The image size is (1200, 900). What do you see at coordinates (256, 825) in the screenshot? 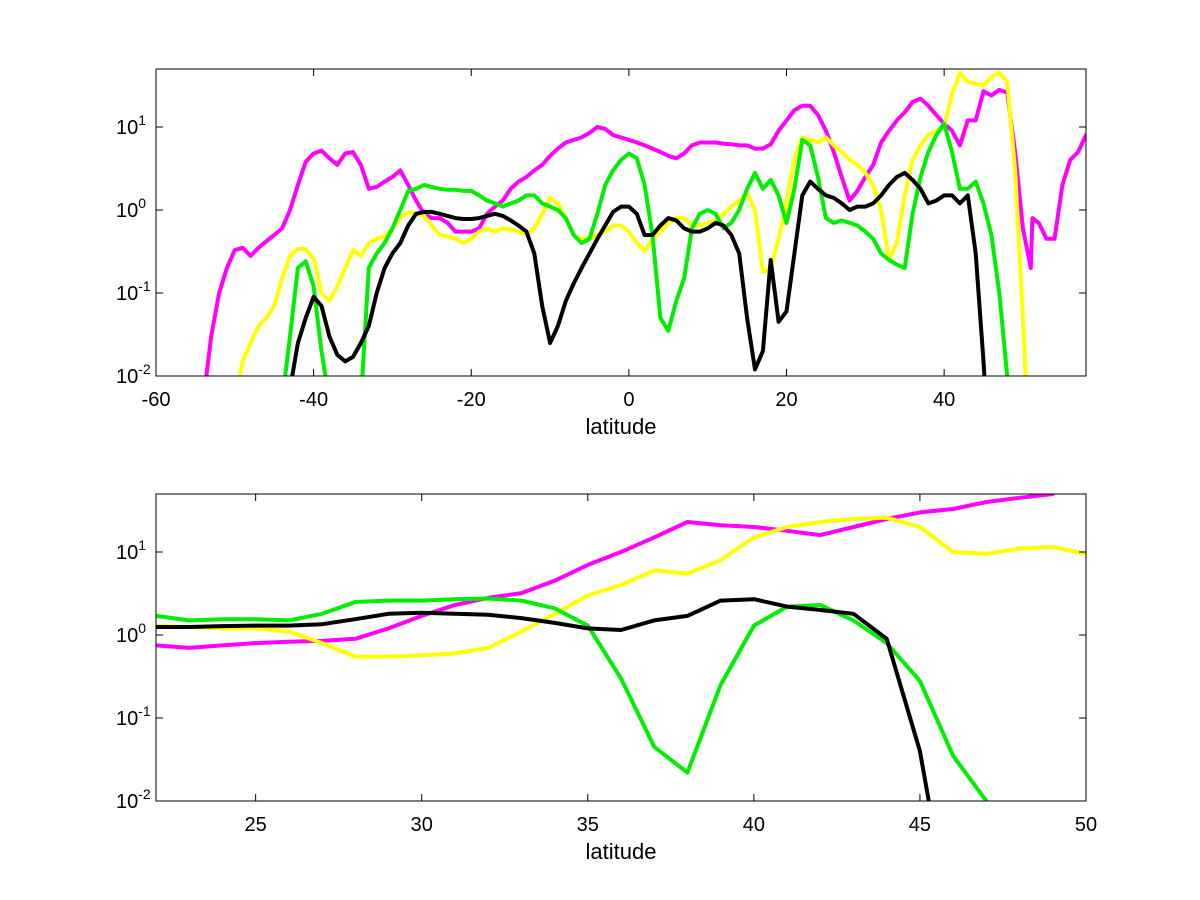
I see `x-tick-label: 25` at bounding box center [256, 825].